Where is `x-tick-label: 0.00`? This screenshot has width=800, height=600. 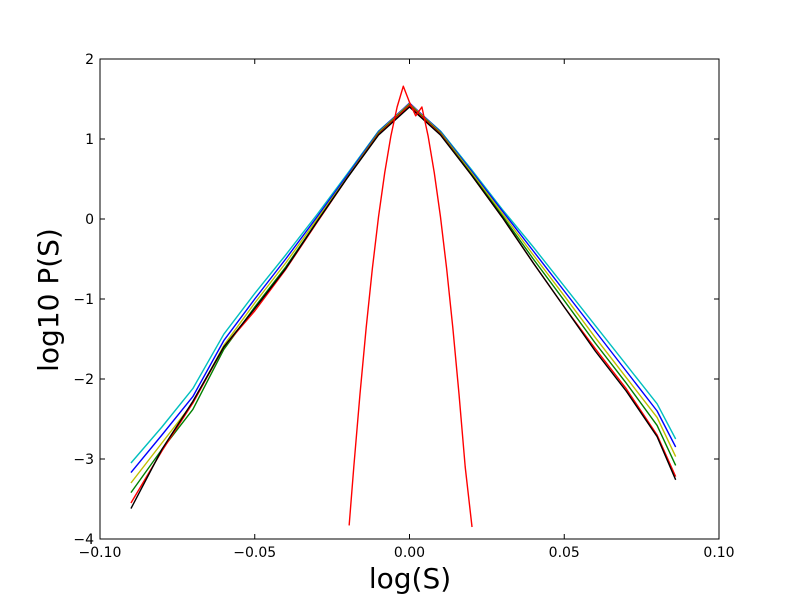 x-tick-label: 0.00 is located at coordinates (409, 553).